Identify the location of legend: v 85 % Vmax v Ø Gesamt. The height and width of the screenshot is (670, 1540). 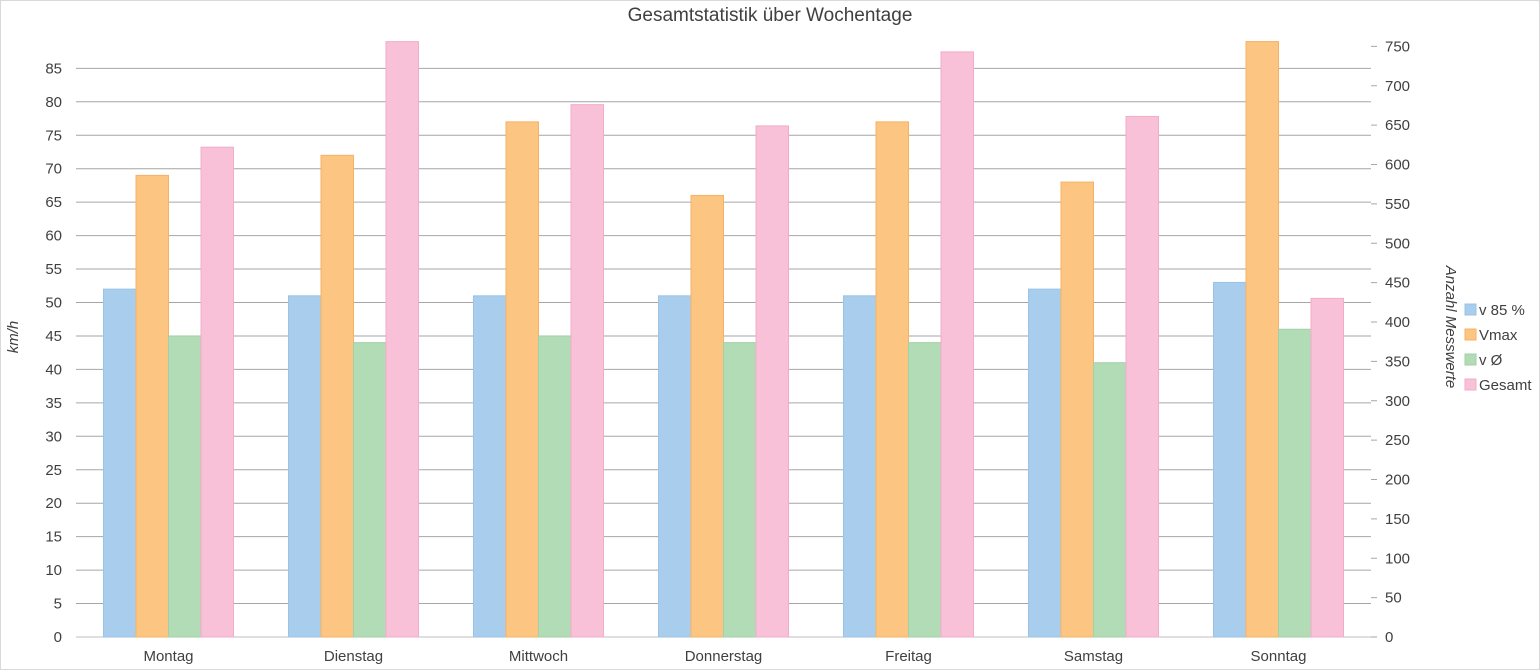
(1498, 348).